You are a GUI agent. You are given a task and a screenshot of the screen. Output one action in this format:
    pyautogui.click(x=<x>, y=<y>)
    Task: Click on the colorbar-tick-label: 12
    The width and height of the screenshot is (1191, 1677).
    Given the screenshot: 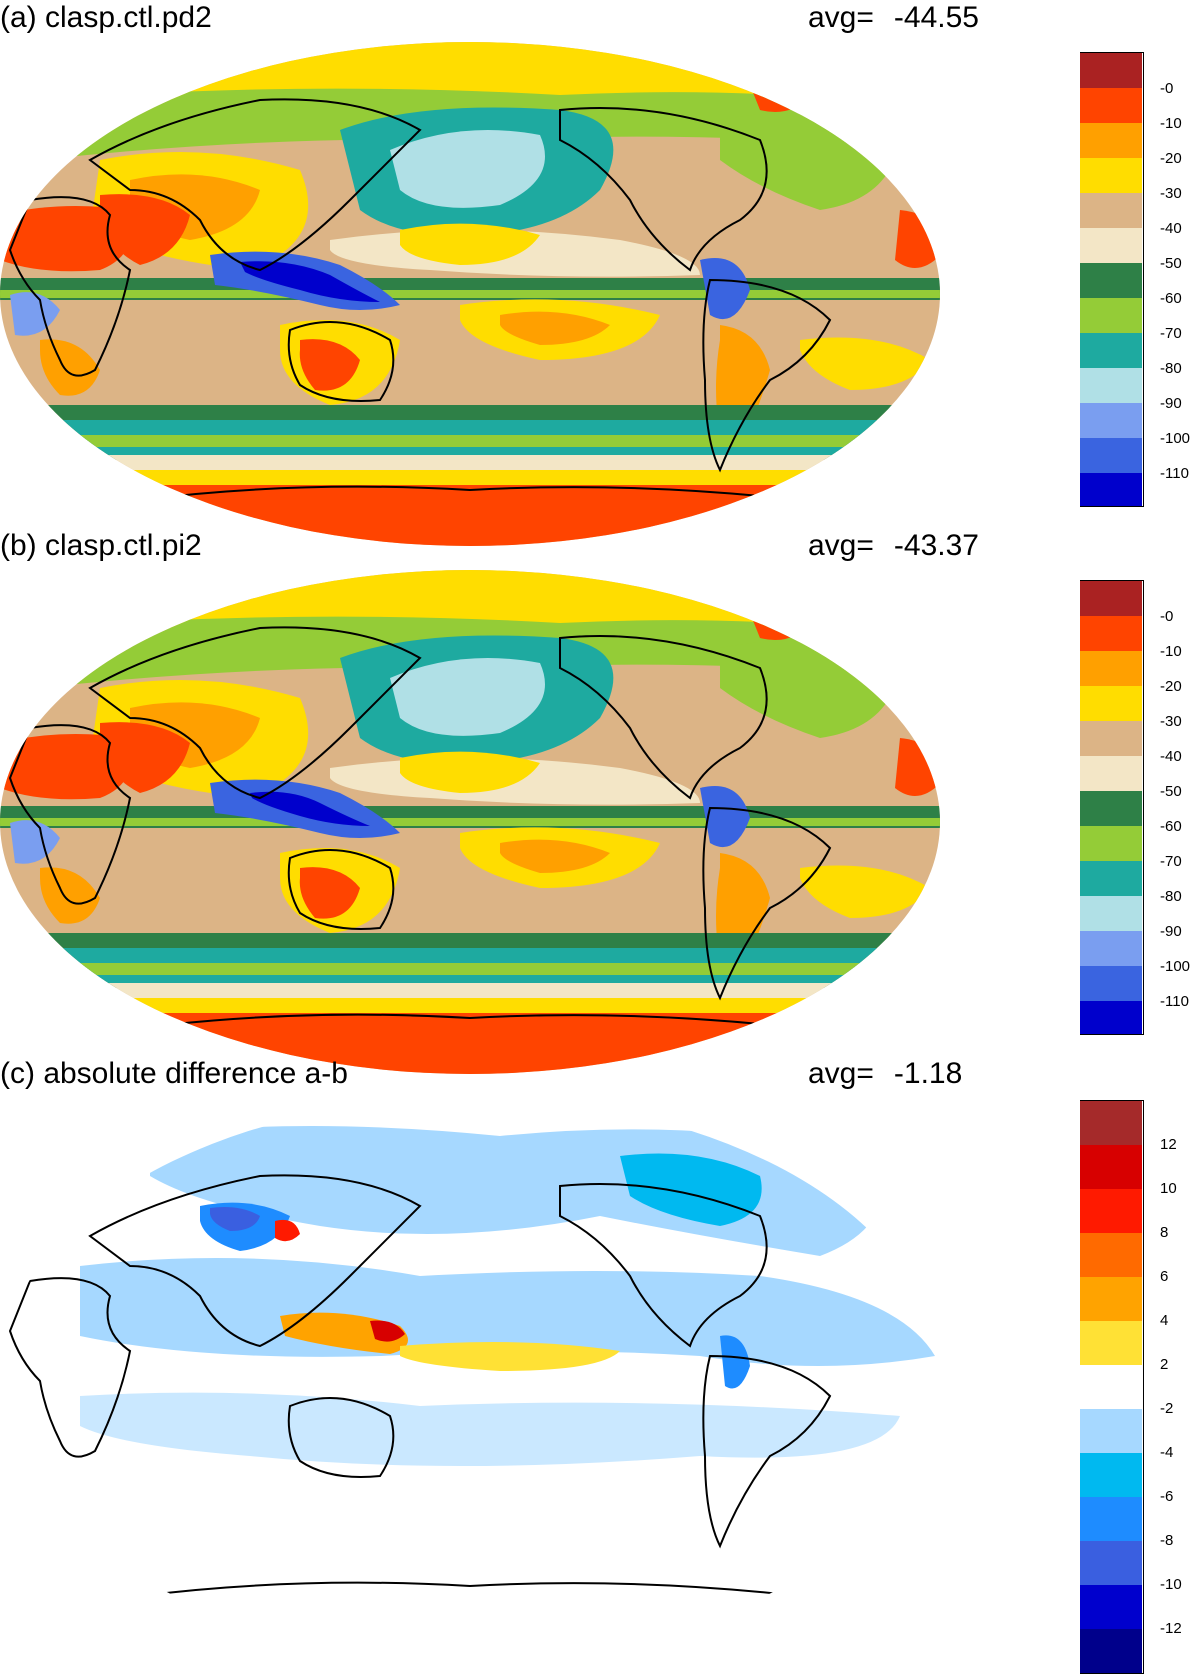 What is the action you would take?
    pyautogui.click(x=1168, y=1144)
    